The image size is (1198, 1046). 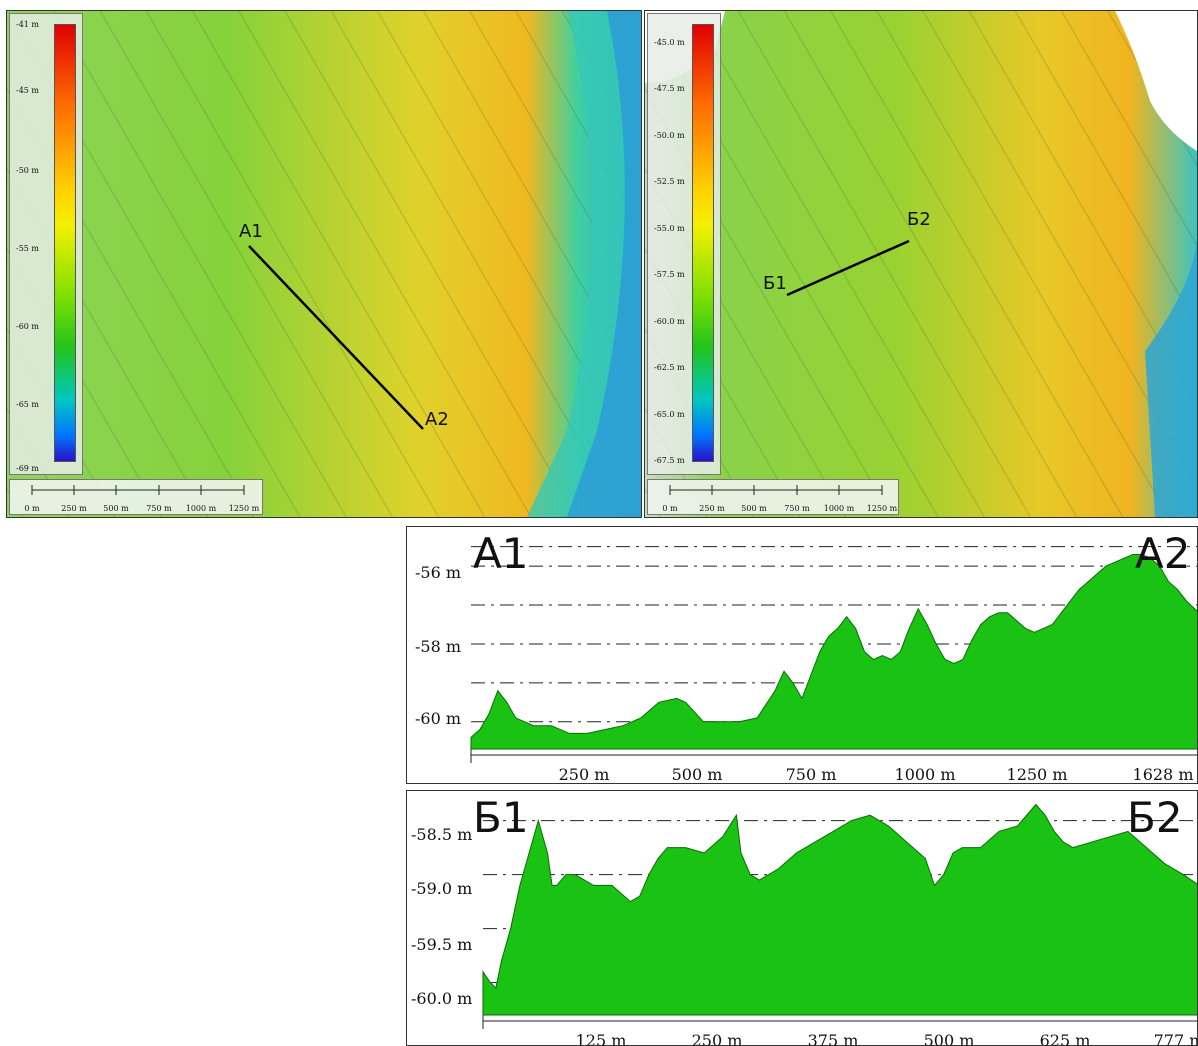 What do you see at coordinates (1163, 774) in the screenshot?
I see `x-tick-label: 1628 m` at bounding box center [1163, 774].